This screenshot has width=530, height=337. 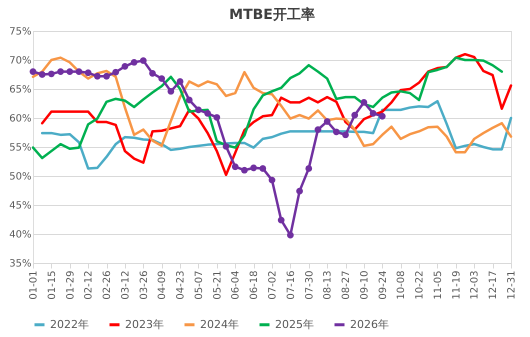 What do you see at coordinates (218, 285) in the screenshot?
I see `x-tick-label: 05-21` at bounding box center [218, 285].